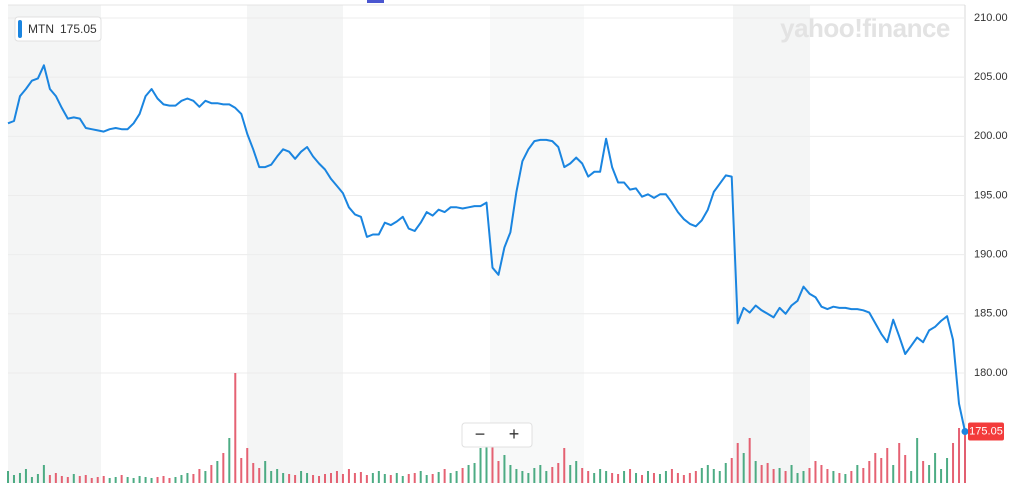  I want to click on y-tick-label: 190.00, so click(991, 255).